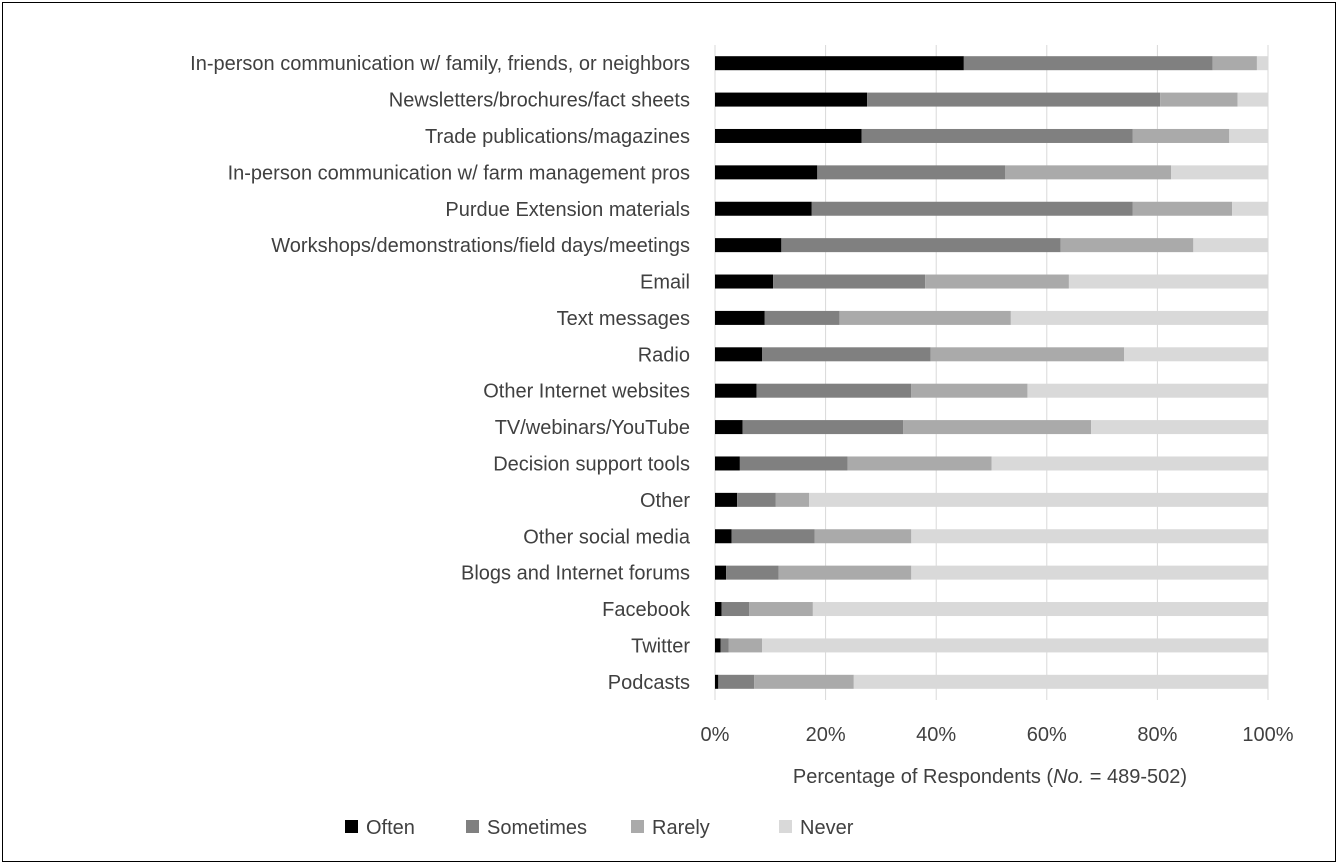  What do you see at coordinates (665, 501) in the screenshot?
I see `category-label: Other` at bounding box center [665, 501].